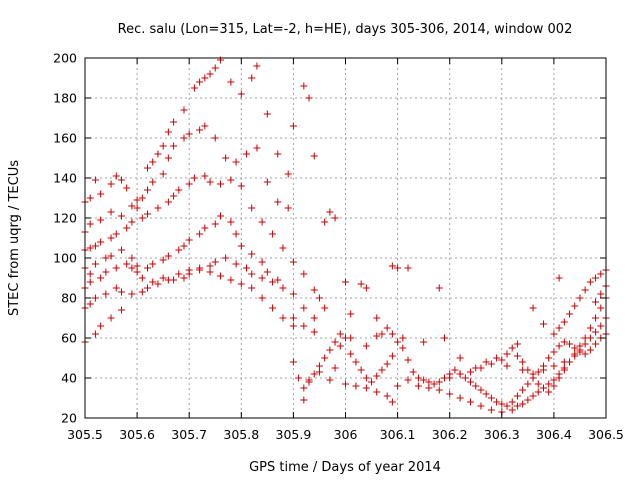 This screenshot has width=640, height=480. I want to click on x-tick-label: 306.3, so click(502, 434).